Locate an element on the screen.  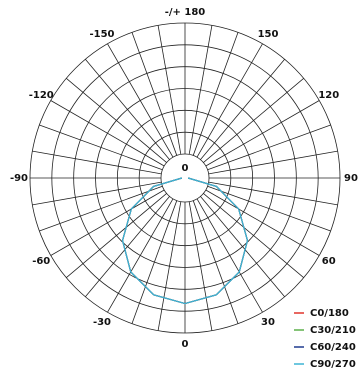
grid-ring is located at coordinates (185, 178).